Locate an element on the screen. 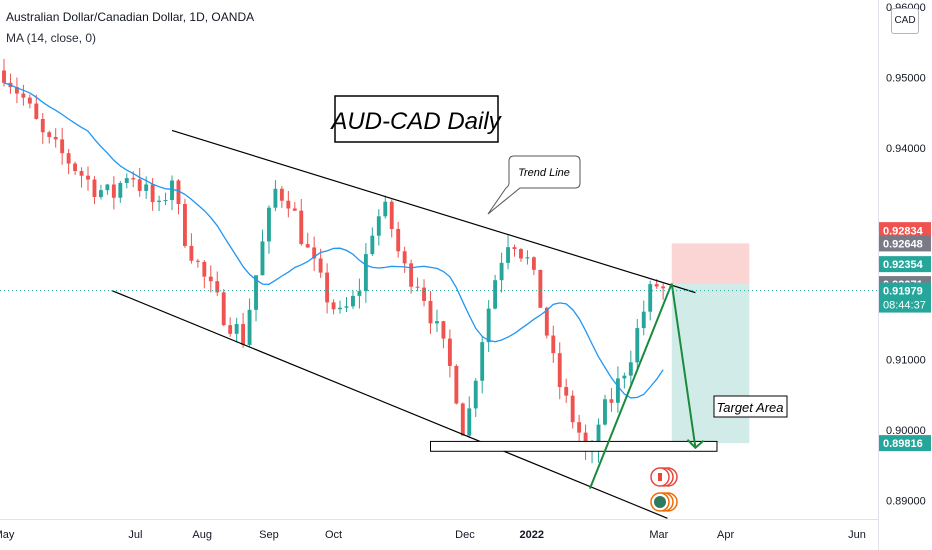 This screenshot has width=932, height=550. rising-wedge-line is located at coordinates (630, 386).